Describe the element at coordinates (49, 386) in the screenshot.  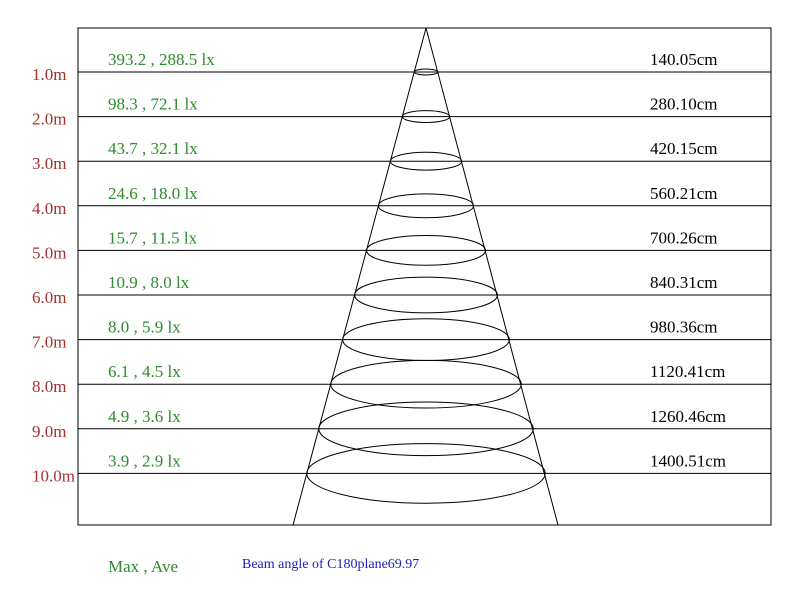
I see `distance-label: 8.0m` at that location.